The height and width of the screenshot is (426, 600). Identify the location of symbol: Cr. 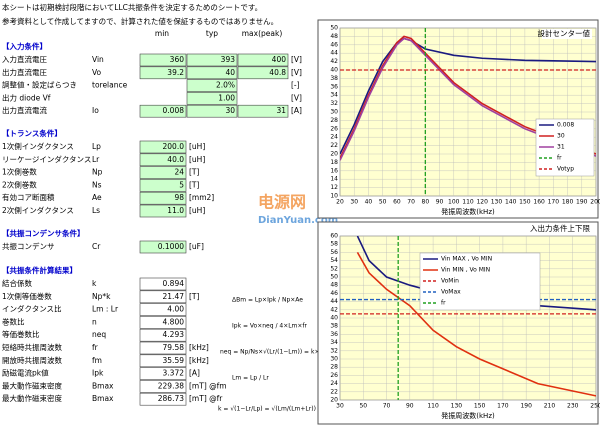
(96, 246).